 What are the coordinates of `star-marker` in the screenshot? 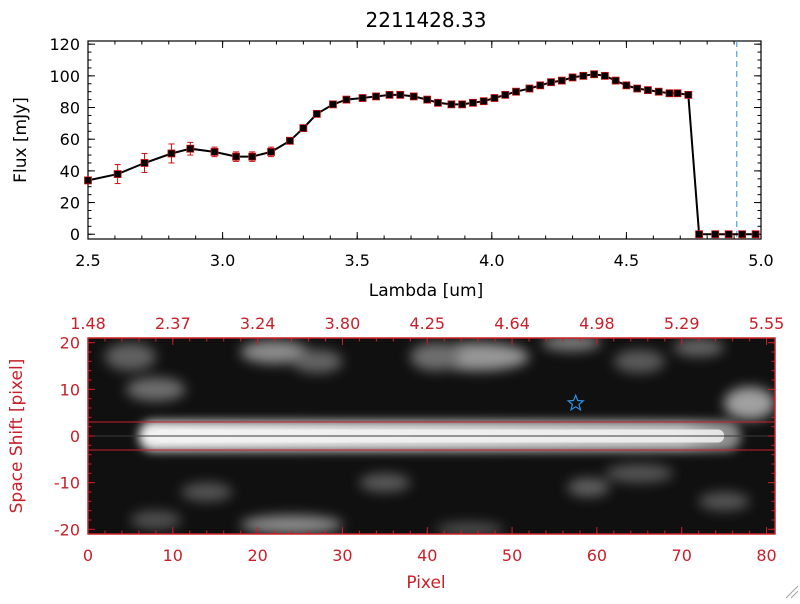 It's located at (575, 402).